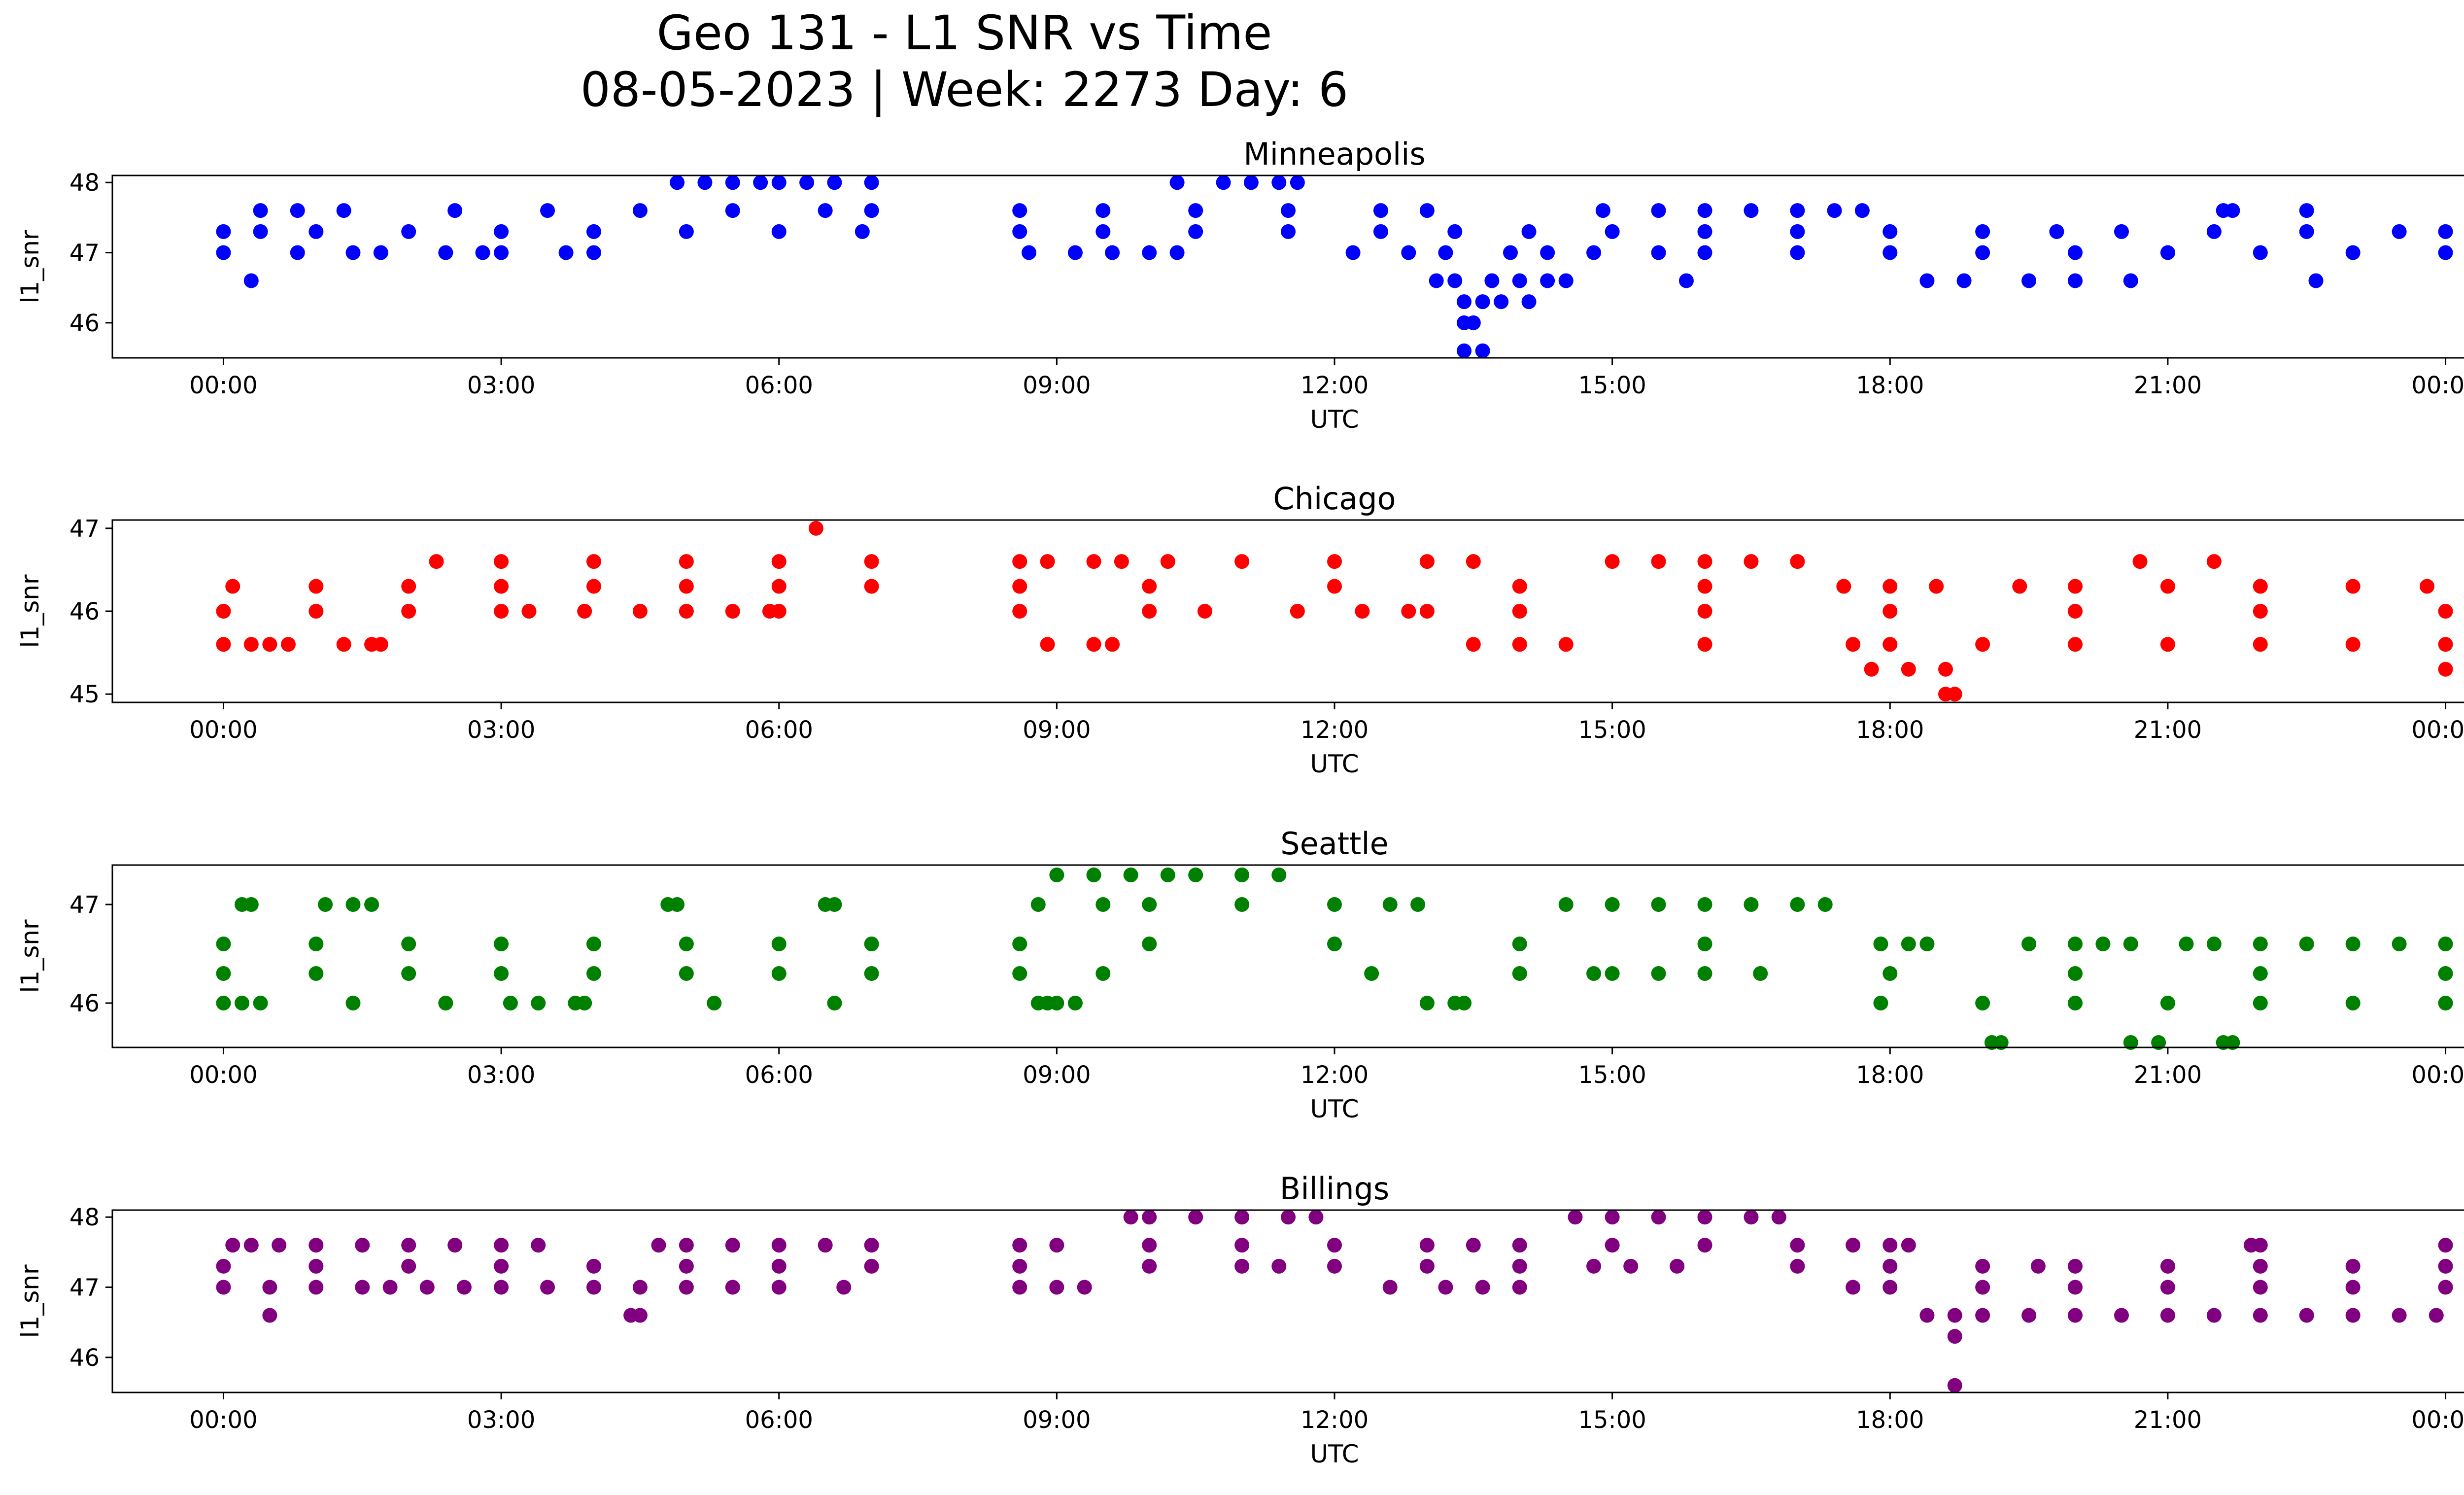 The image size is (2464, 1495). I want to click on scatter-series, so click(1334, 611).